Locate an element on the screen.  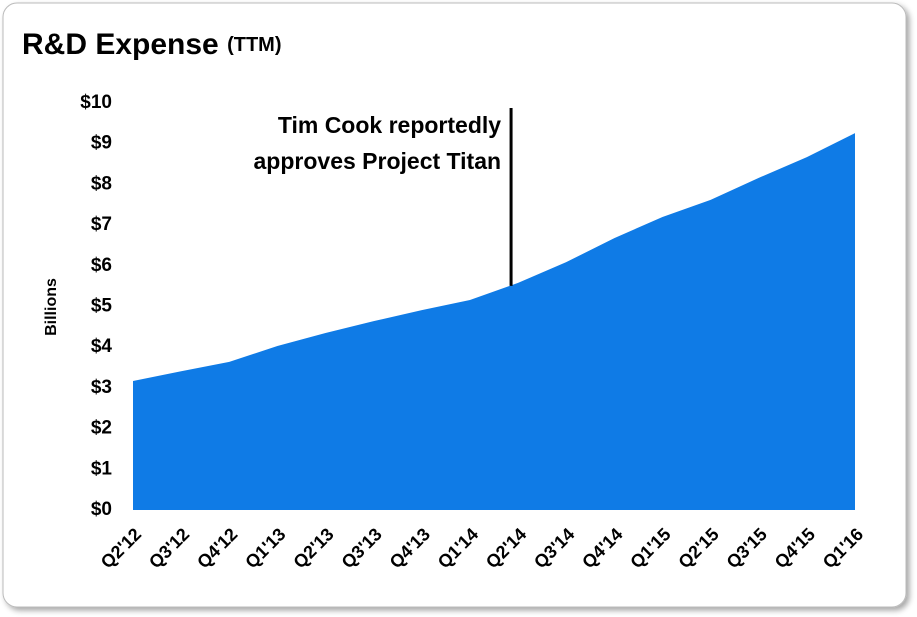
title-suffix: (TTM) is located at coordinates (254, 45).